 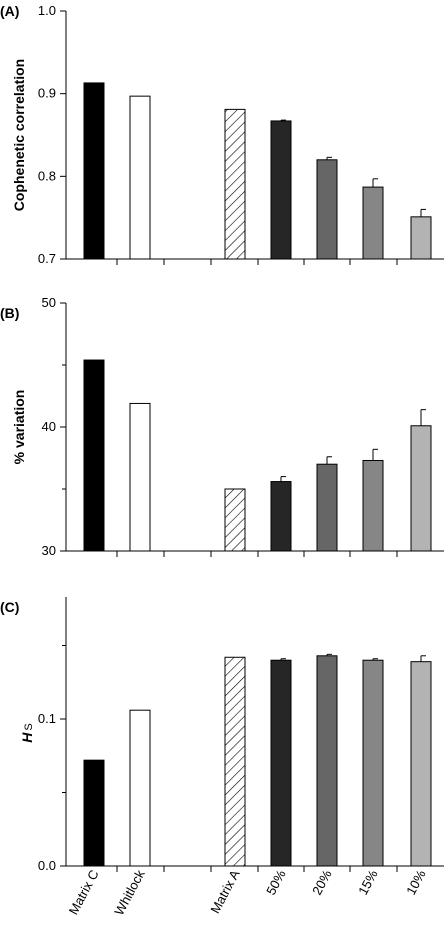 I want to click on category-label-10pct: 10%, so click(x=416, y=882).